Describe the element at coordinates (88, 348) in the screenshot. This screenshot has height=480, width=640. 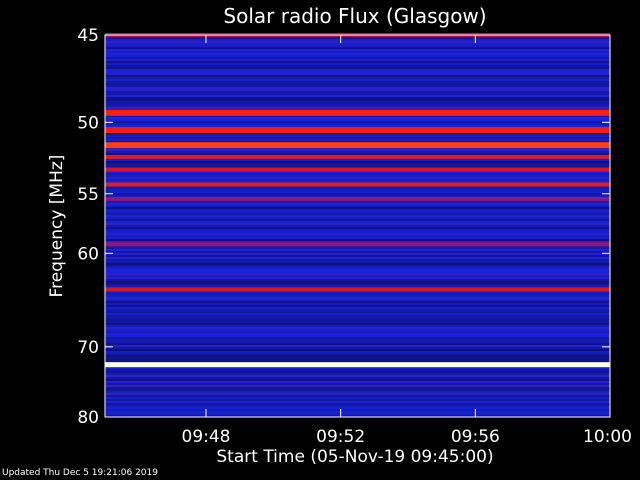
I see `y-tick-label: 70` at that location.